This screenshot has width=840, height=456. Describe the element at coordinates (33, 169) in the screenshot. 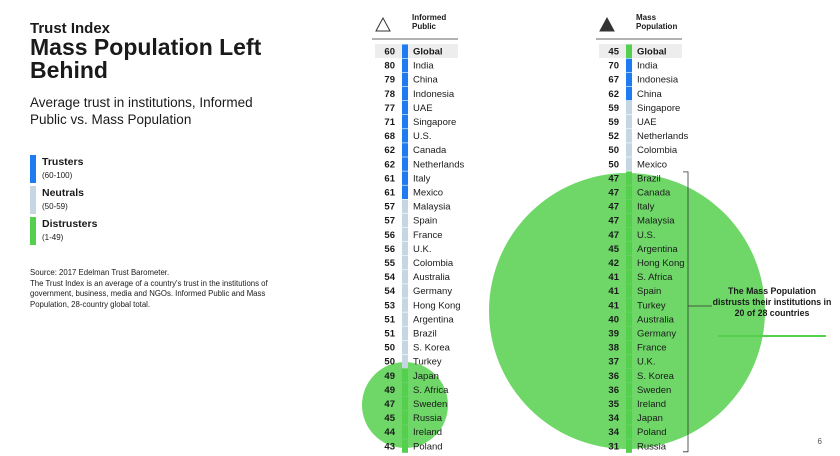

I see `legend-swatch-trusters` at that location.